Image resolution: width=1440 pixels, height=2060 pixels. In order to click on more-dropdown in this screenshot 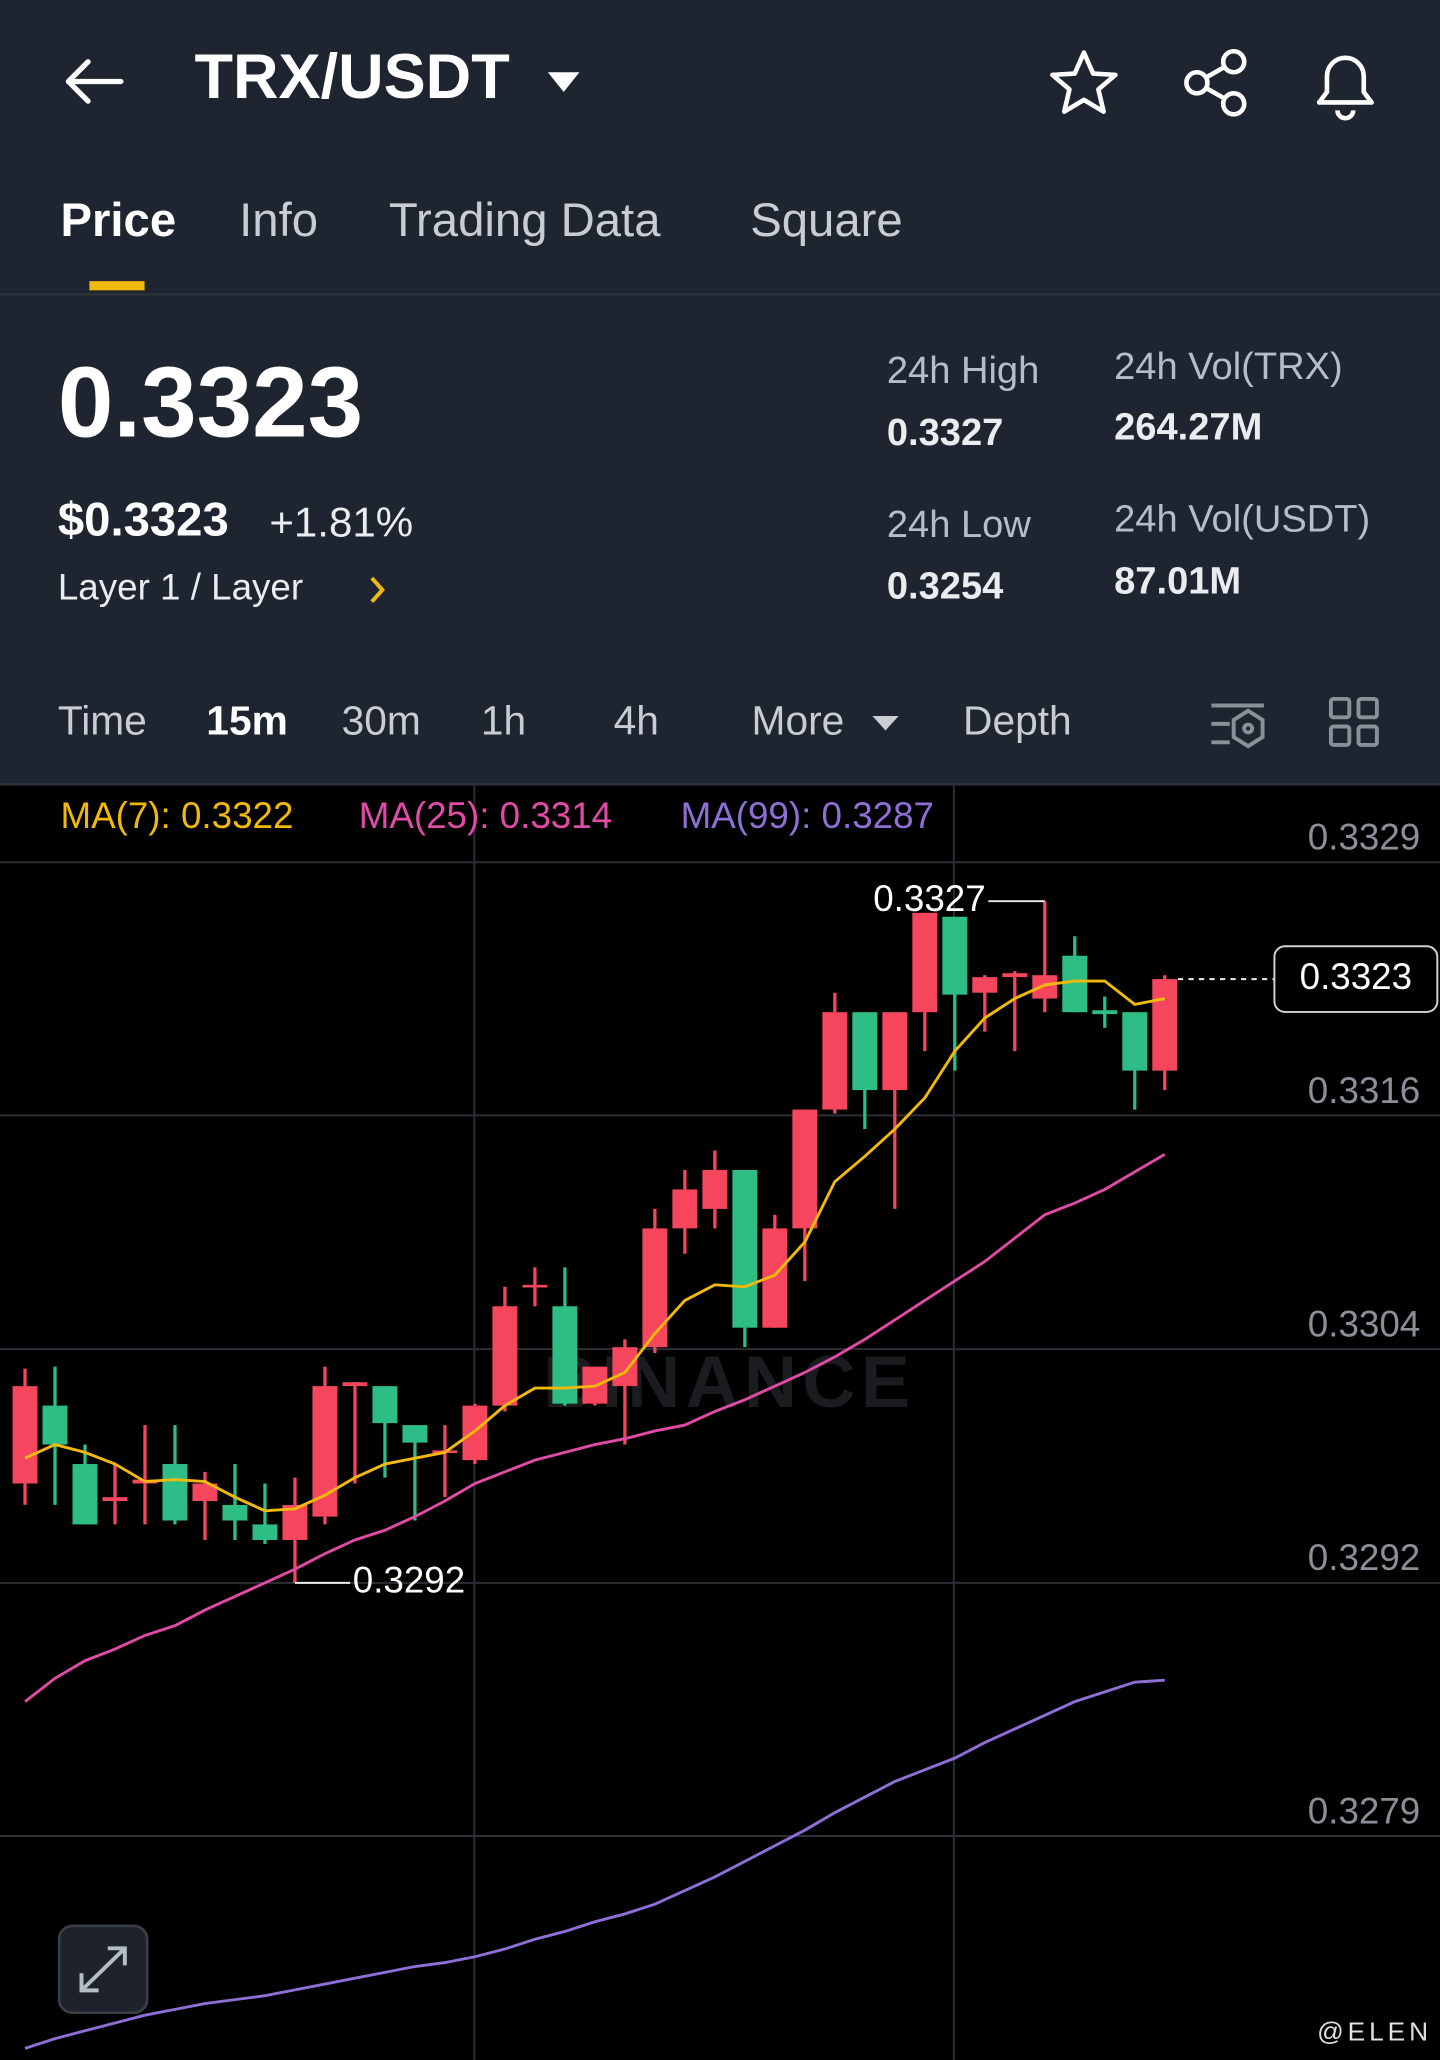, I will do `click(885, 723)`.